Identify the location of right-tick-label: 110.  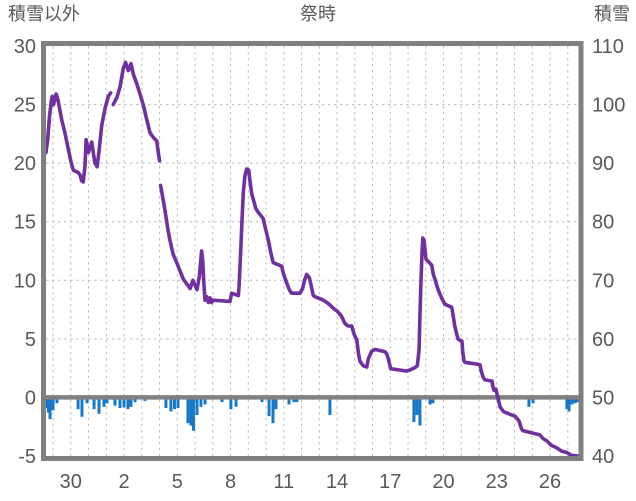
(608, 47).